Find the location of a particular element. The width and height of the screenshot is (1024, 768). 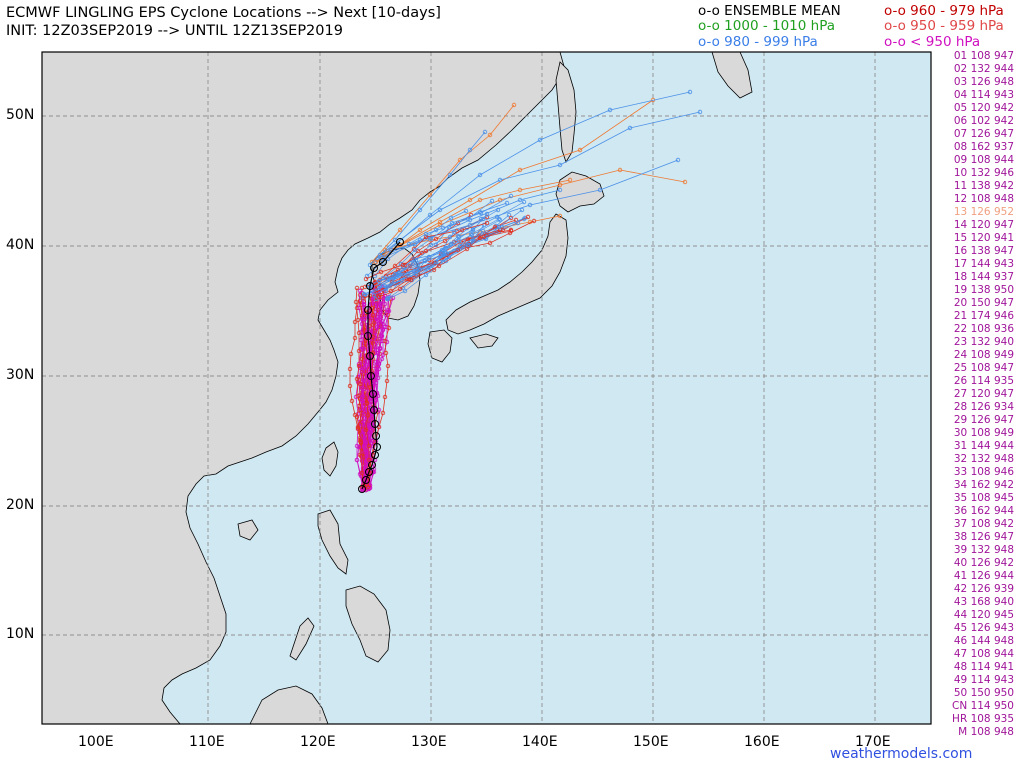

y-tick-50n: 50N is located at coordinates (20, 115).